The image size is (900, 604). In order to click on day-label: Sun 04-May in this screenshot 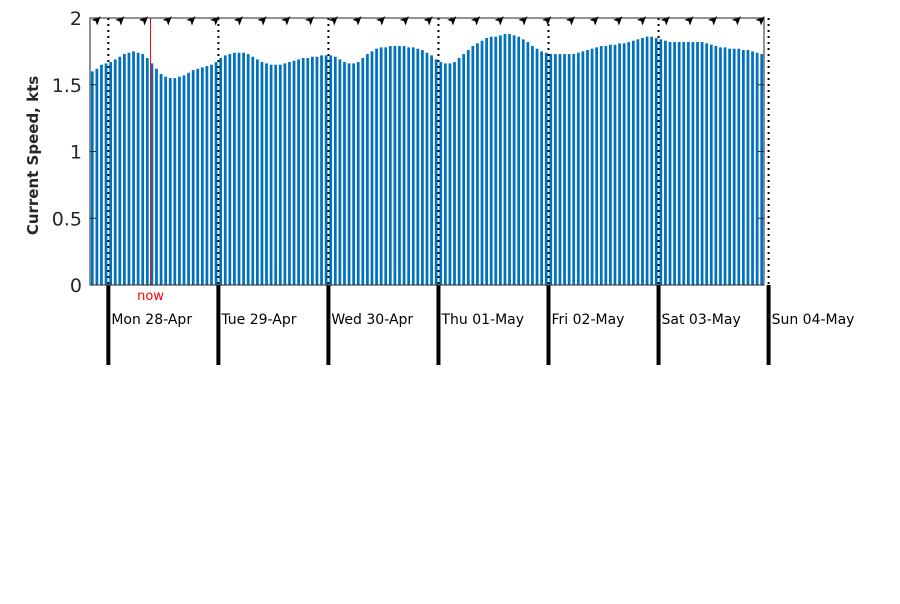, I will do `click(813, 320)`.